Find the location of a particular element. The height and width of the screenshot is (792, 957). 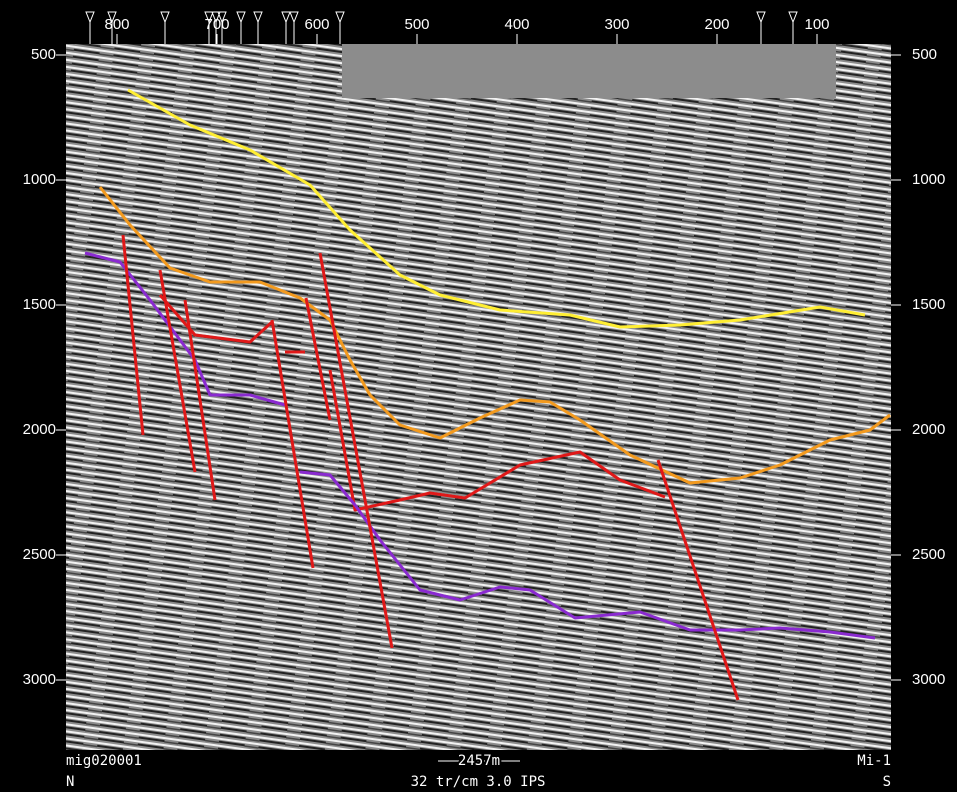

y-tick-label: 2000 is located at coordinates (39, 429).